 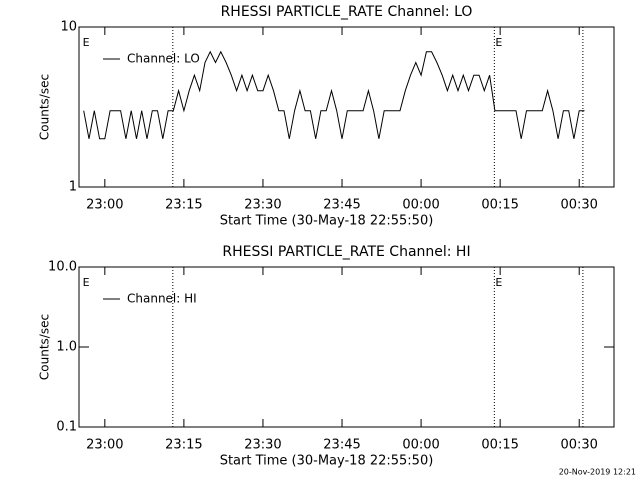 I want to click on data-line, so click(x=334, y=95).